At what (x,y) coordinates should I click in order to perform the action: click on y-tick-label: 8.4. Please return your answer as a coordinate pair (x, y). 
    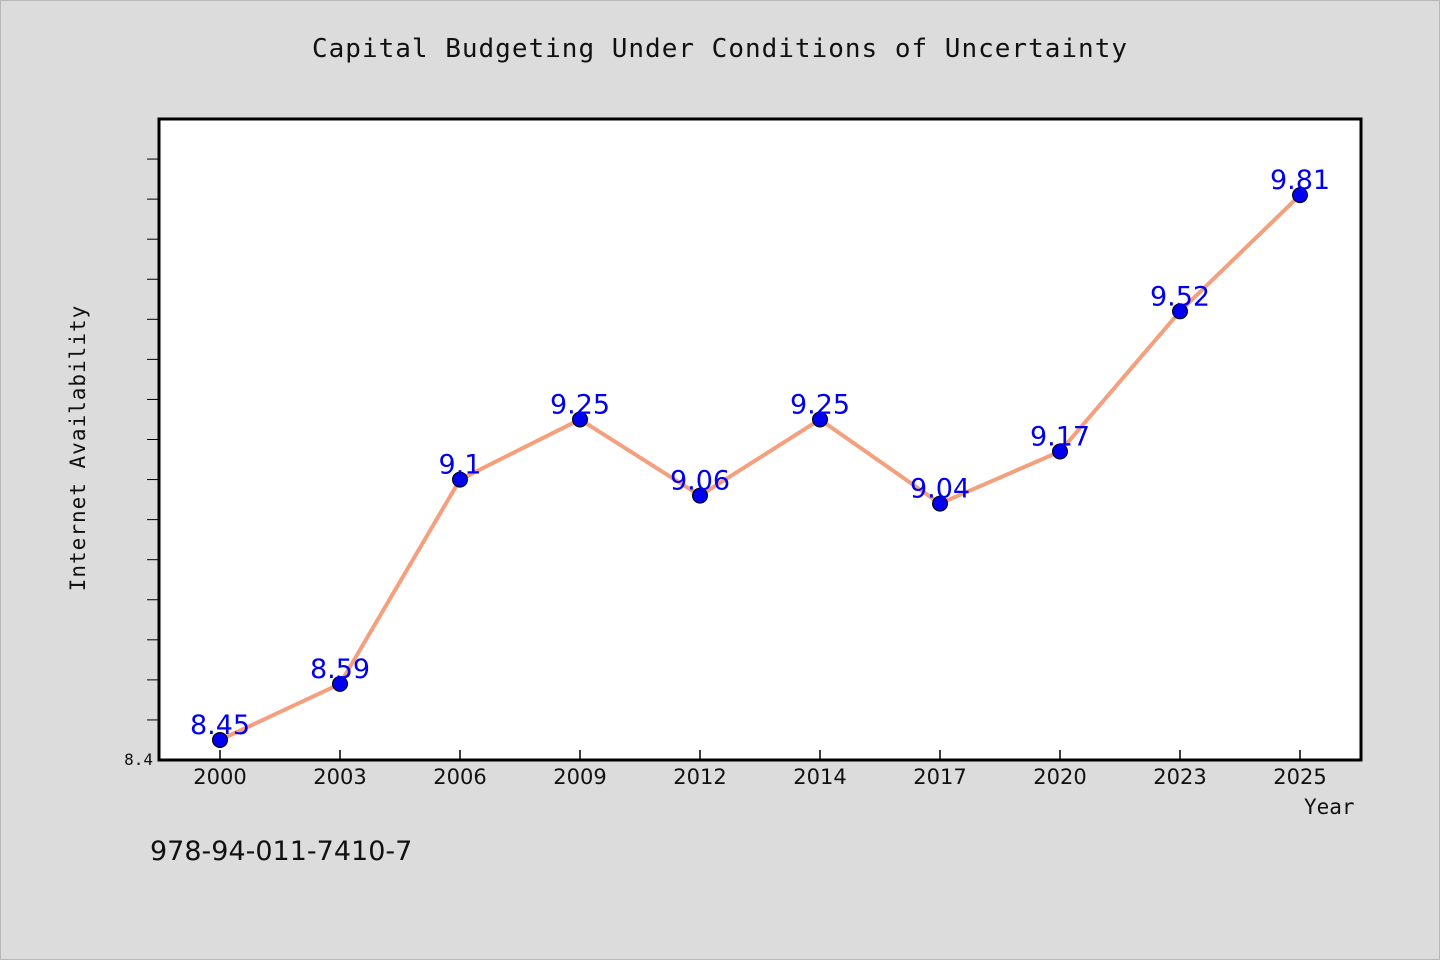
    Looking at the image, I should click on (138, 759).